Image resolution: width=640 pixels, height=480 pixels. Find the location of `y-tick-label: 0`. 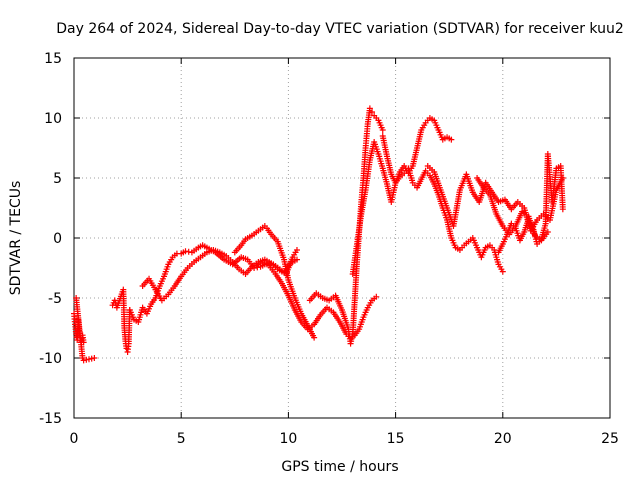

y-tick-label: 0 is located at coordinates (57, 239).